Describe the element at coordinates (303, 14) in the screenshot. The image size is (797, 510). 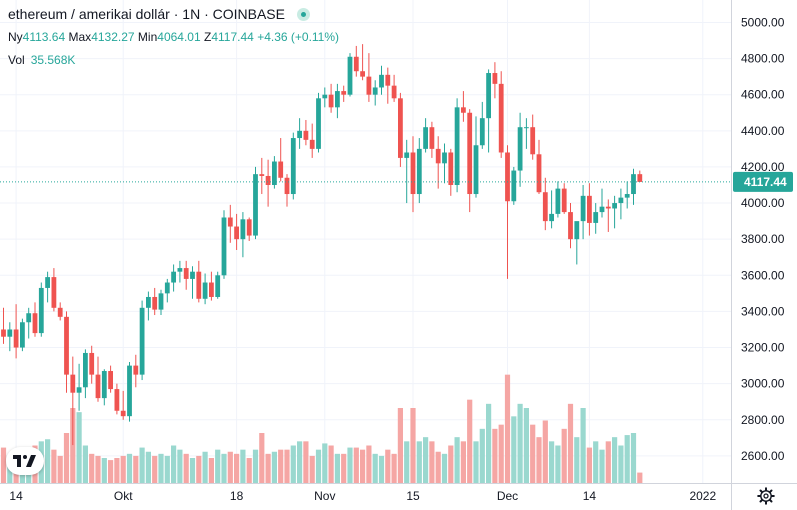
I see `live-status-icon` at that location.